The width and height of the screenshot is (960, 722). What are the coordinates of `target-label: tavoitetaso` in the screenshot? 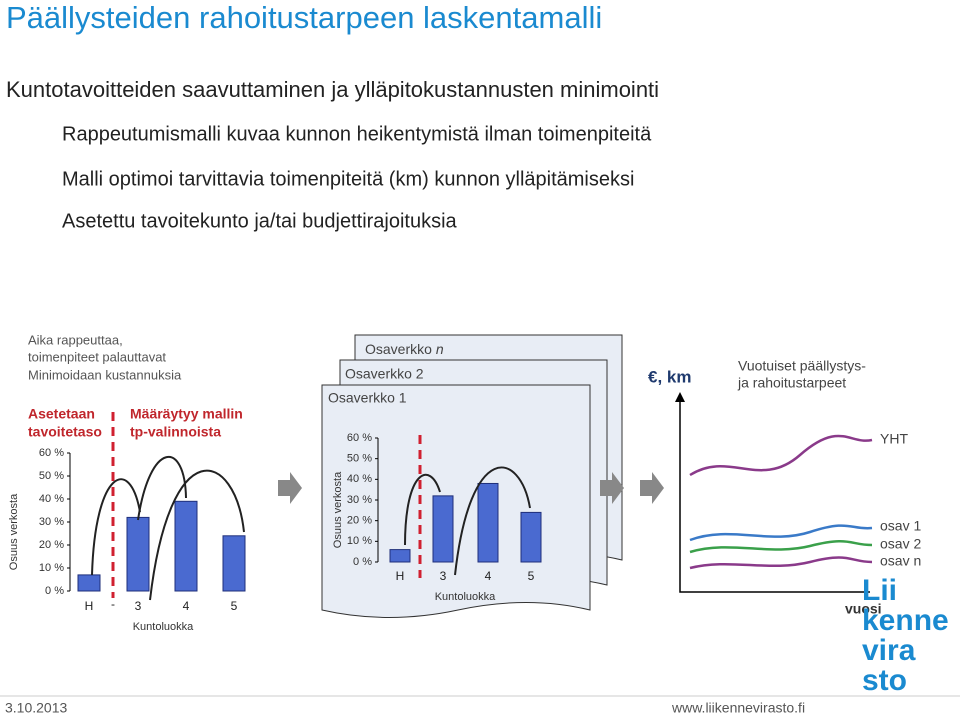 It's located at (65, 432).